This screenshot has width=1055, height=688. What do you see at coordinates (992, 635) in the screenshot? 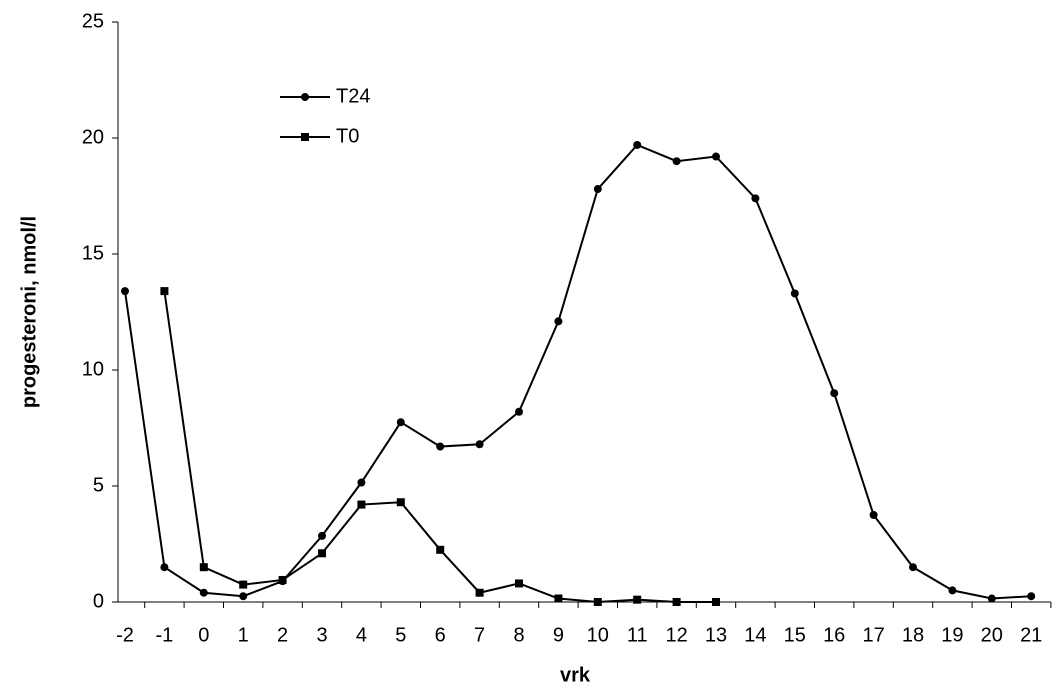
I see `x-tick-label: 20` at bounding box center [992, 635].